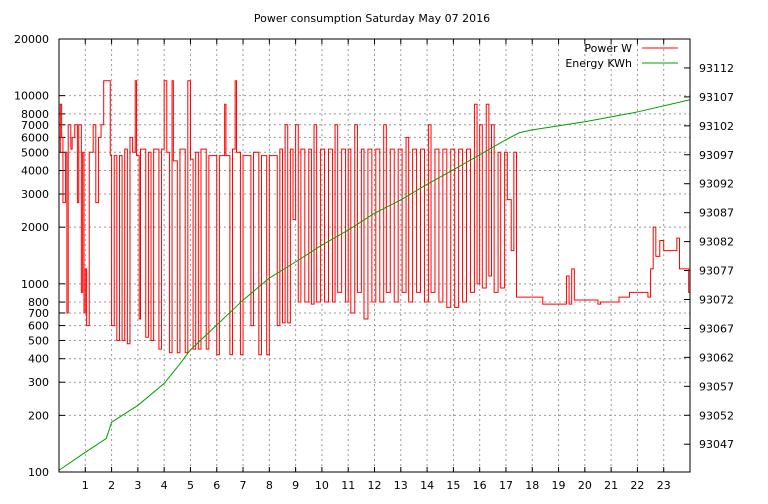  Describe the element at coordinates (716, 97) in the screenshot. I see `y-right-tick-label: 93107` at that location.